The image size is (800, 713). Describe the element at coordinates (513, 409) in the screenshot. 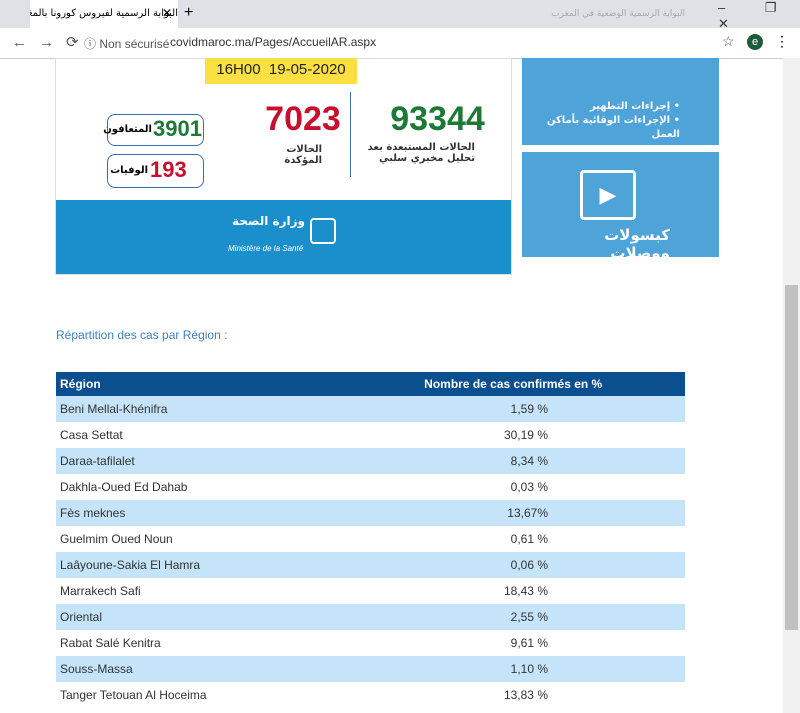

I see `percent: 1,59 %` at that location.